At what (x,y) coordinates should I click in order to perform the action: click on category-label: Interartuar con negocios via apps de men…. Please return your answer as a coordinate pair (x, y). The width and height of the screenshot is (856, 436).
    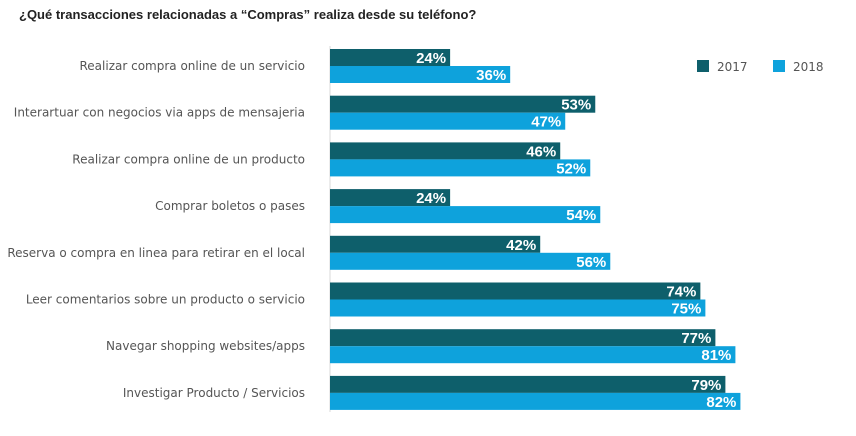
    Looking at the image, I should click on (159, 113).